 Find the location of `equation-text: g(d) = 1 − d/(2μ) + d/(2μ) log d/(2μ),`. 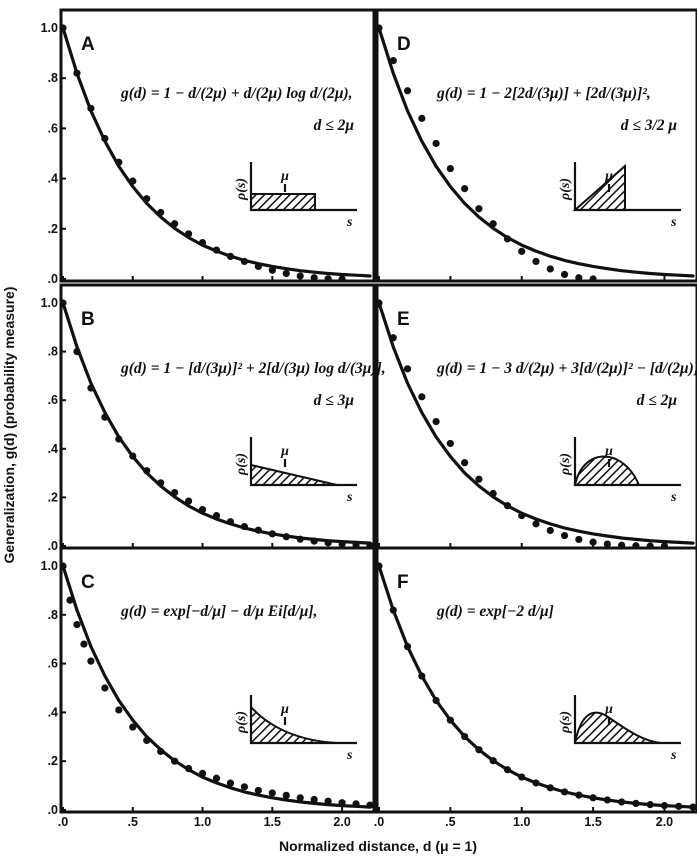

equation-text: g(d) = 1 − d/(2μ) + d/(2μ) log d/(2μ), is located at coordinates (236, 93).